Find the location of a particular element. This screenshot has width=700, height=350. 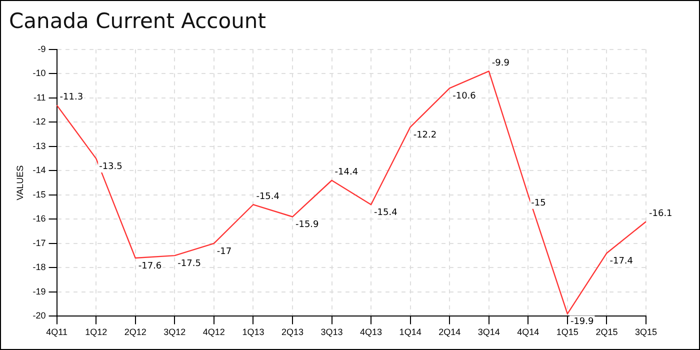

data-label: -12.2 is located at coordinates (425, 135).